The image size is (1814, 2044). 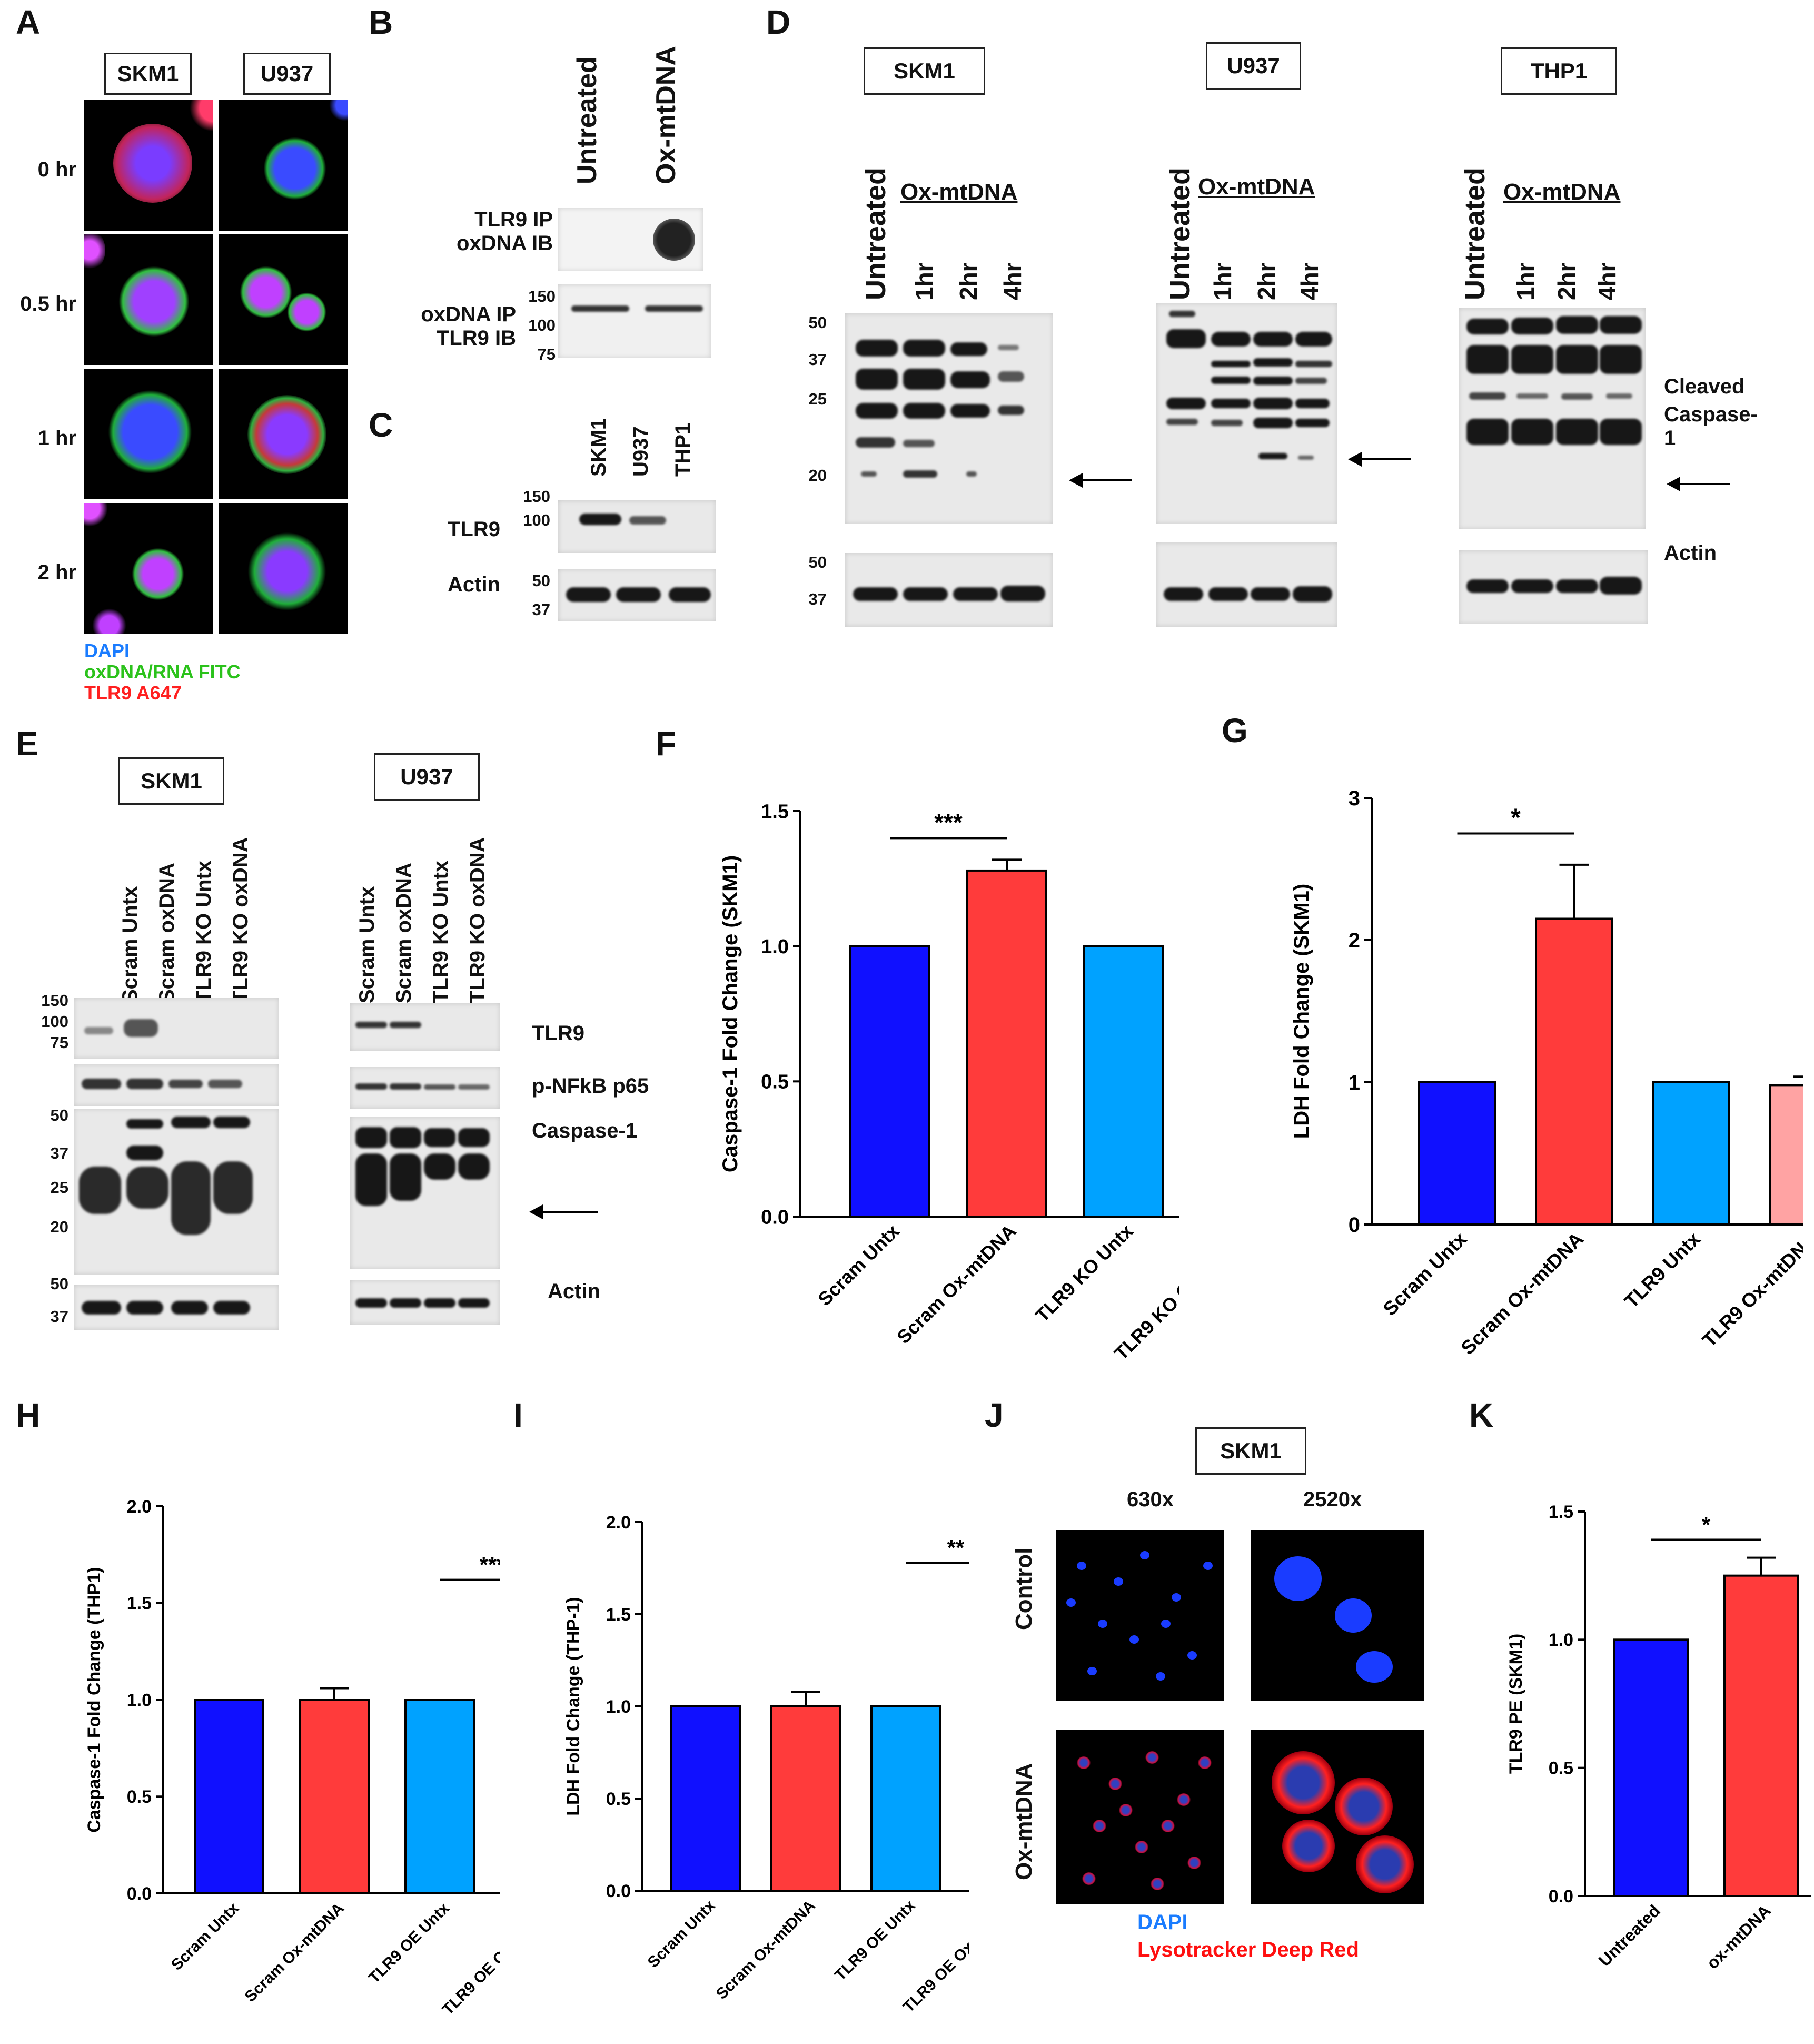 I want to click on micrograph-u937-05hr, so click(x=283, y=300).